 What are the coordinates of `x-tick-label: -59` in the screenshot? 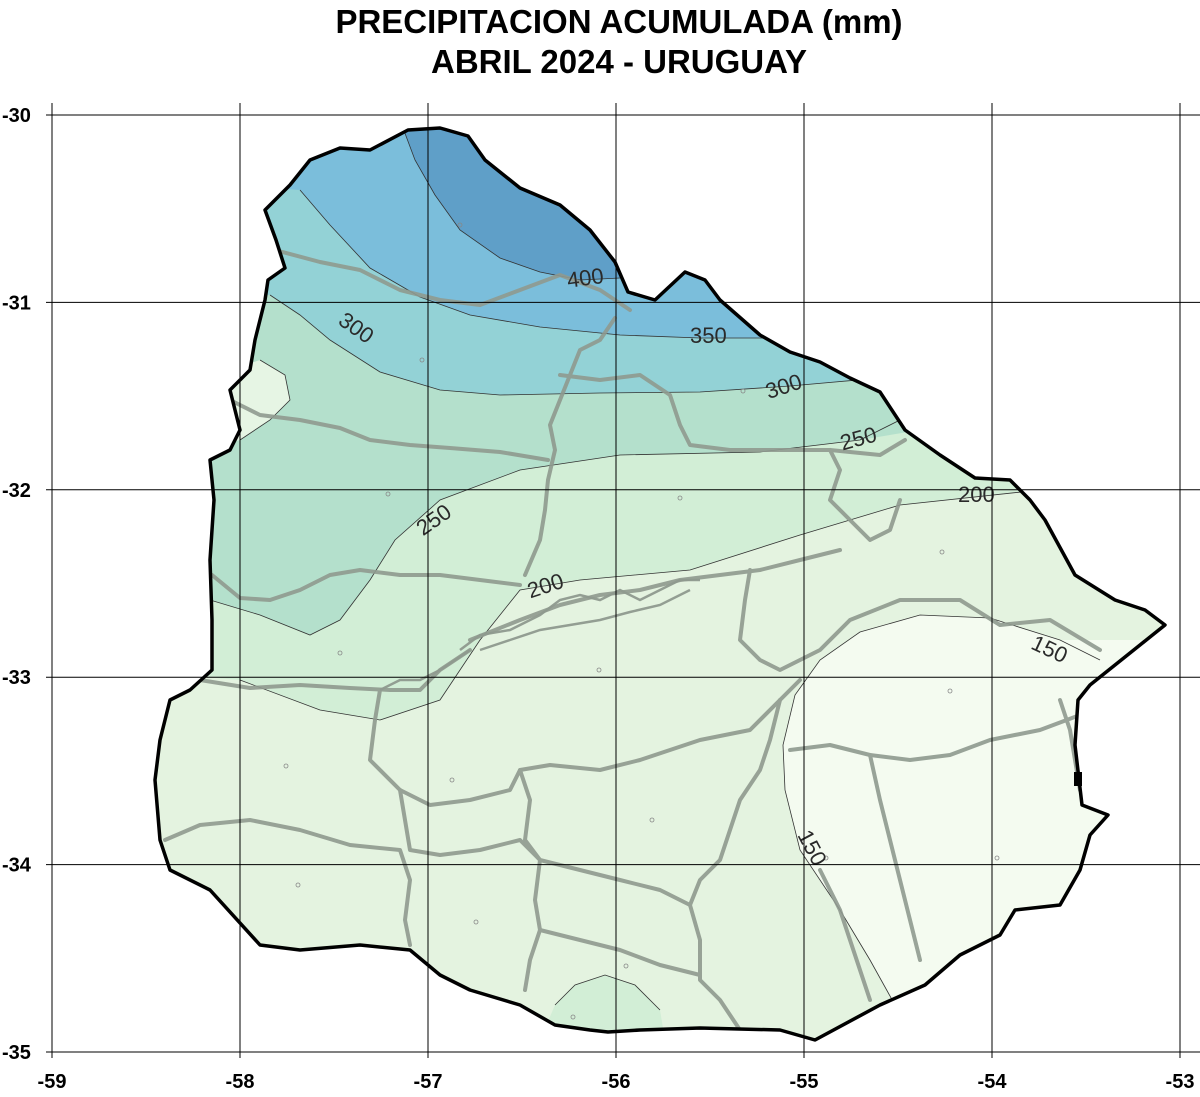 It's located at (52, 1082).